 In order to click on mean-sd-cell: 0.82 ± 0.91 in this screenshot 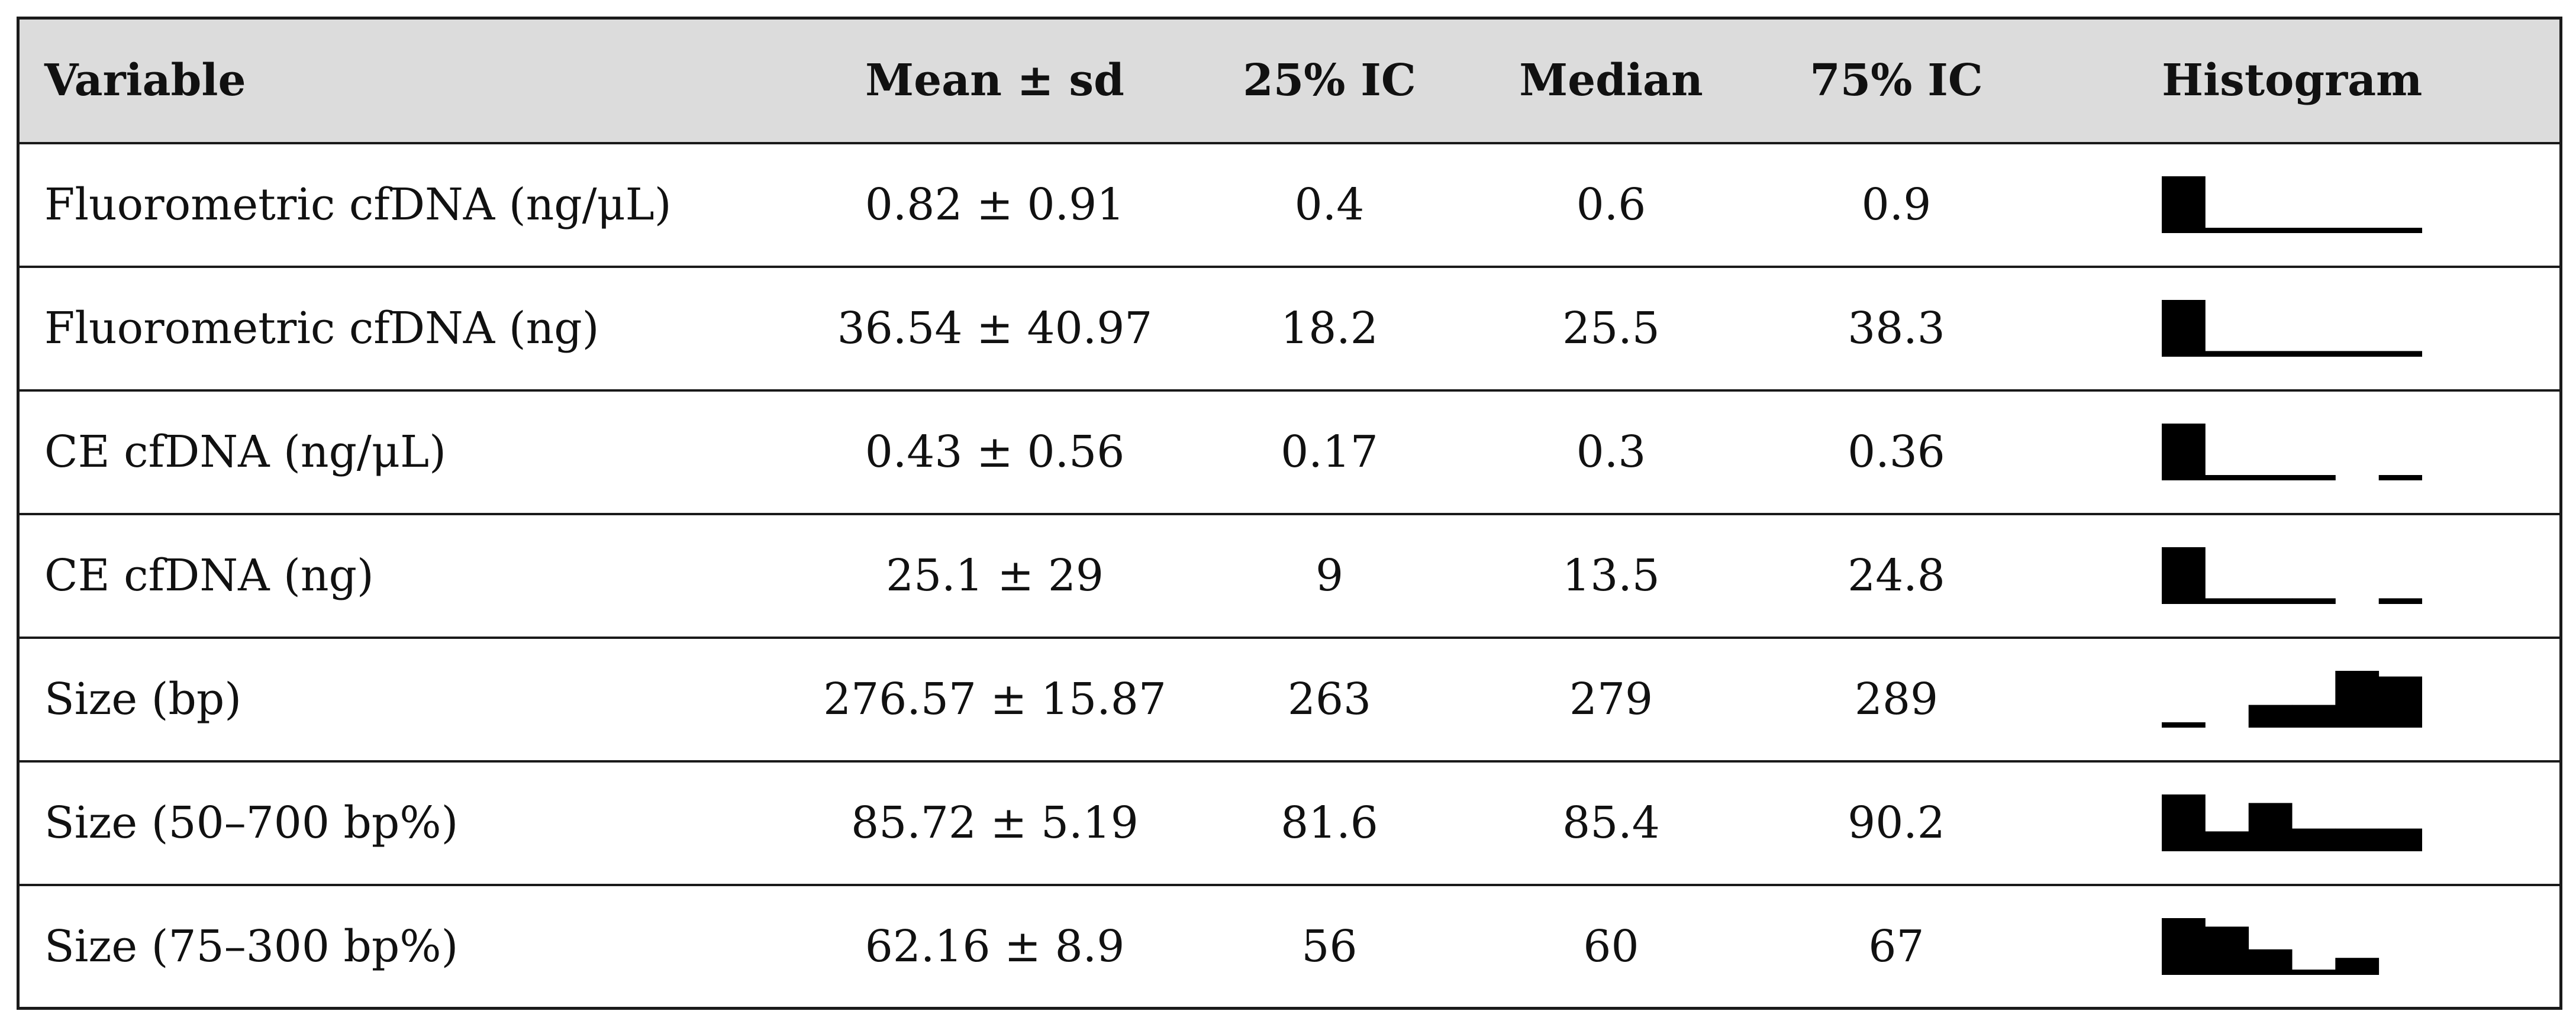, I will do `click(995, 204)`.